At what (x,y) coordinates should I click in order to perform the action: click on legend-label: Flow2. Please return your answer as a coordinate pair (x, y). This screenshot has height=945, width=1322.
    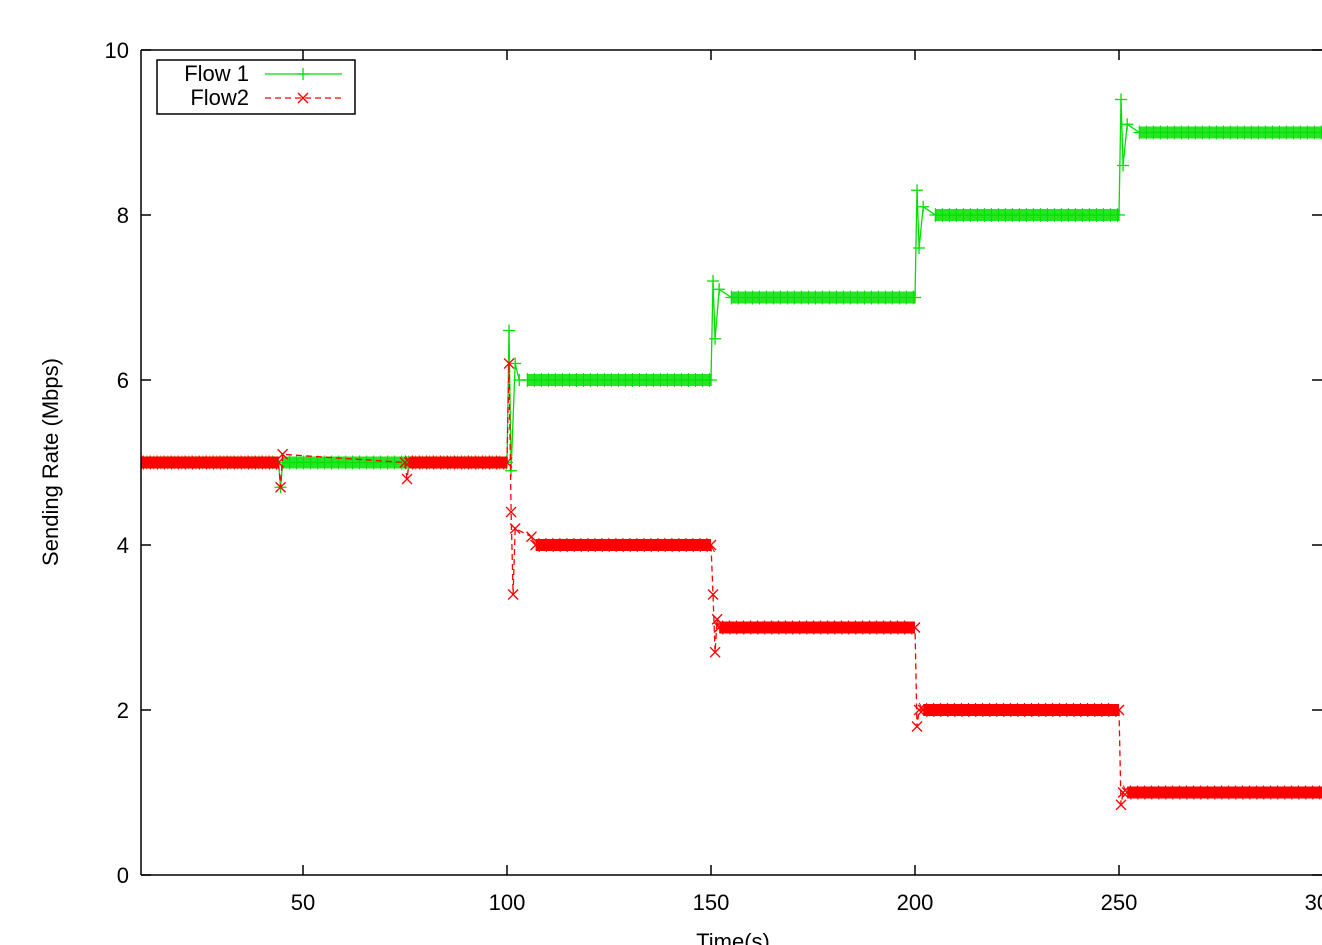
    Looking at the image, I should click on (219, 97).